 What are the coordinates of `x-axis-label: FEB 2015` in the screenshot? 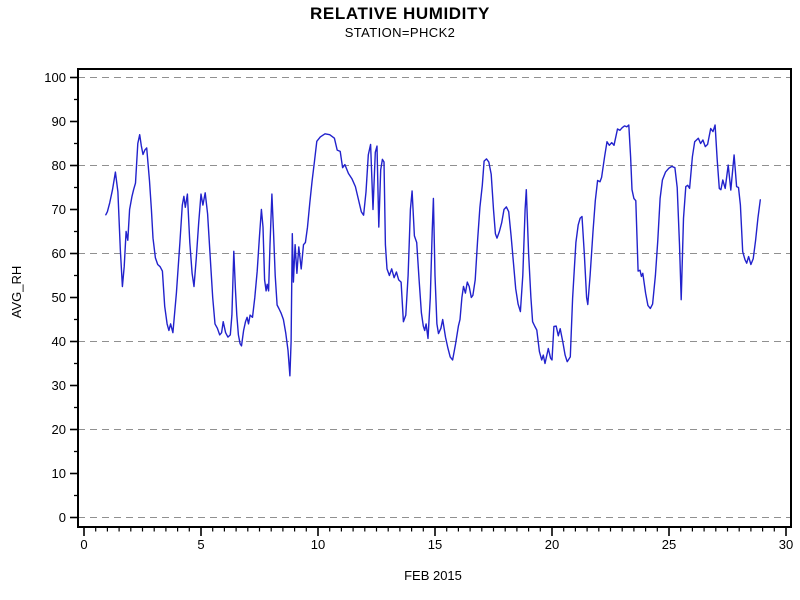 It's located at (433, 575).